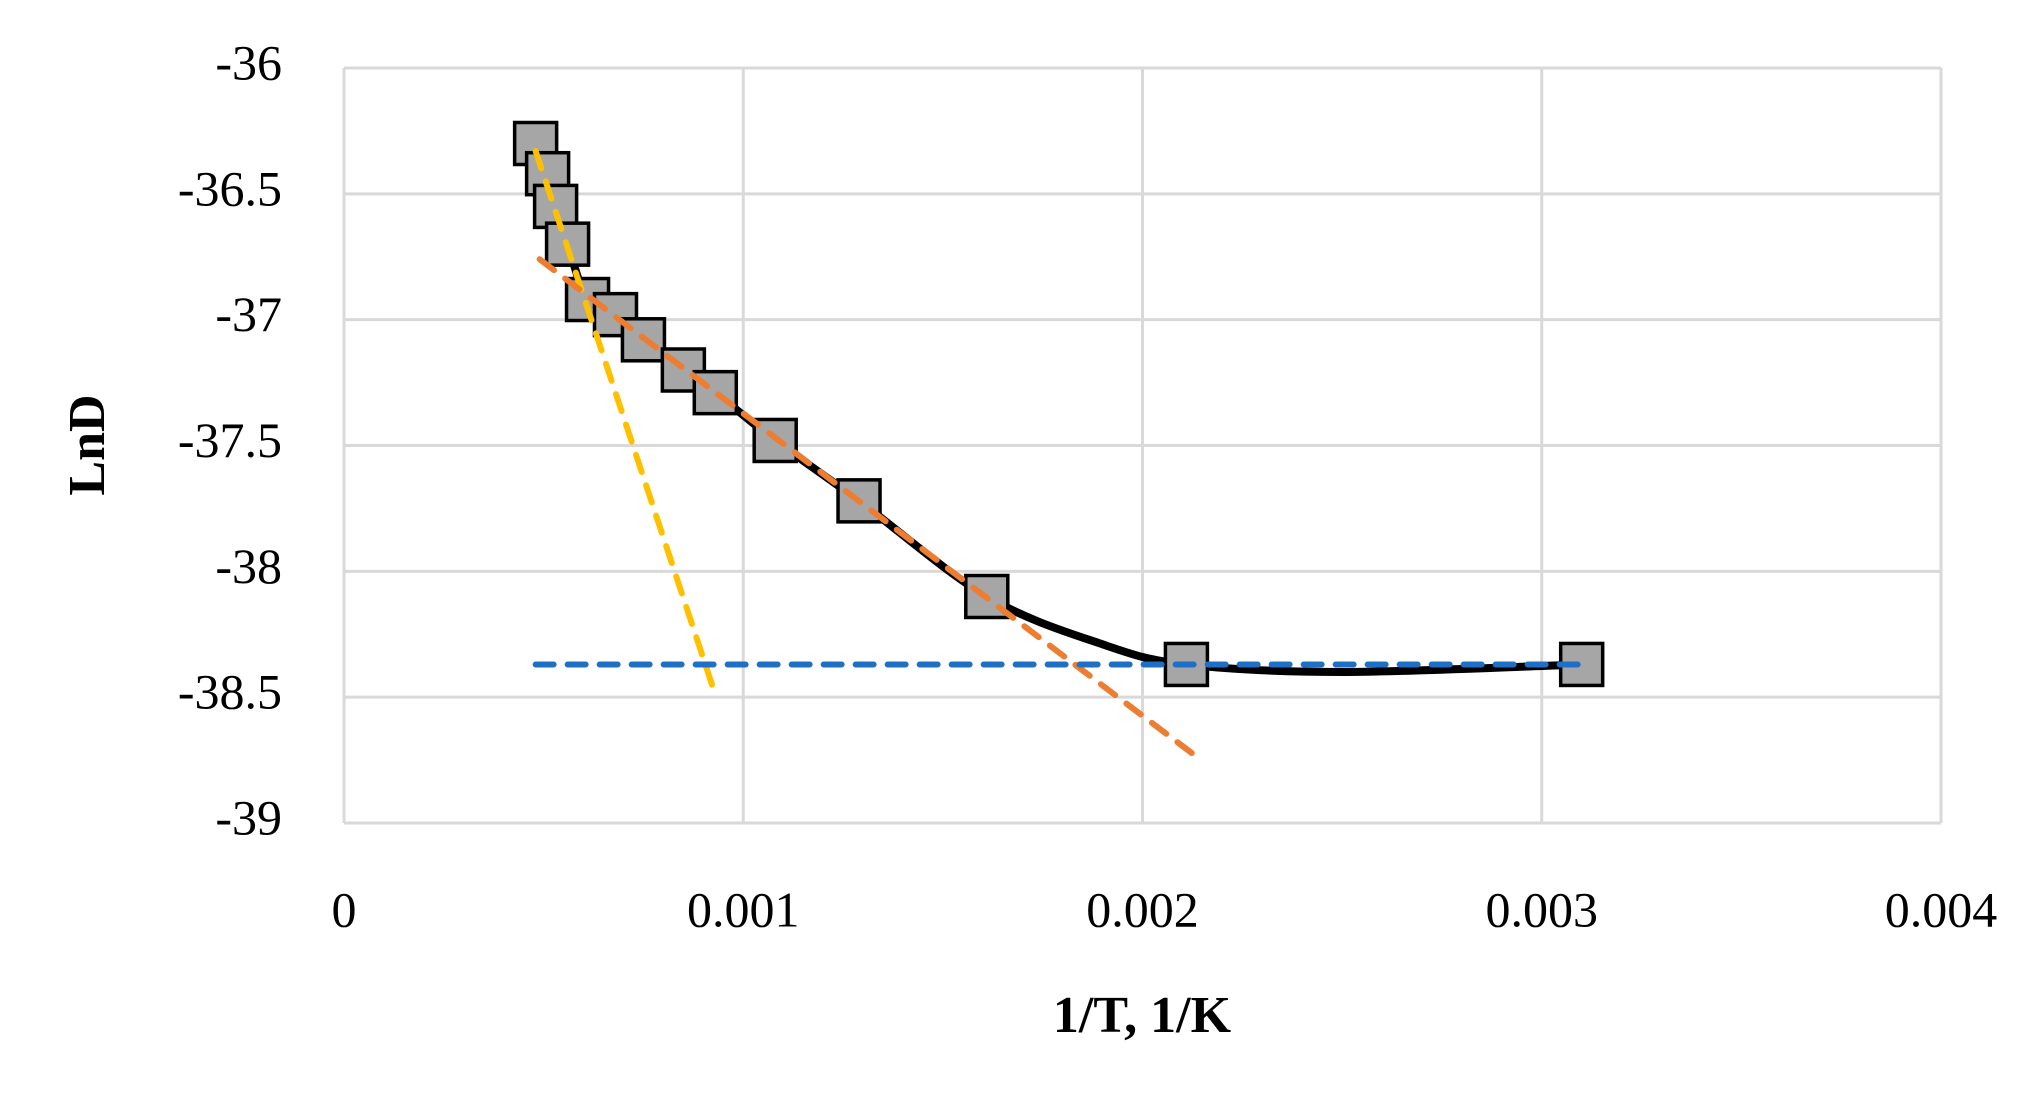 Image resolution: width=2041 pixels, height=1100 pixels. Describe the element at coordinates (1941, 909) in the screenshot. I see `x-tick-label: 0.004` at that location.